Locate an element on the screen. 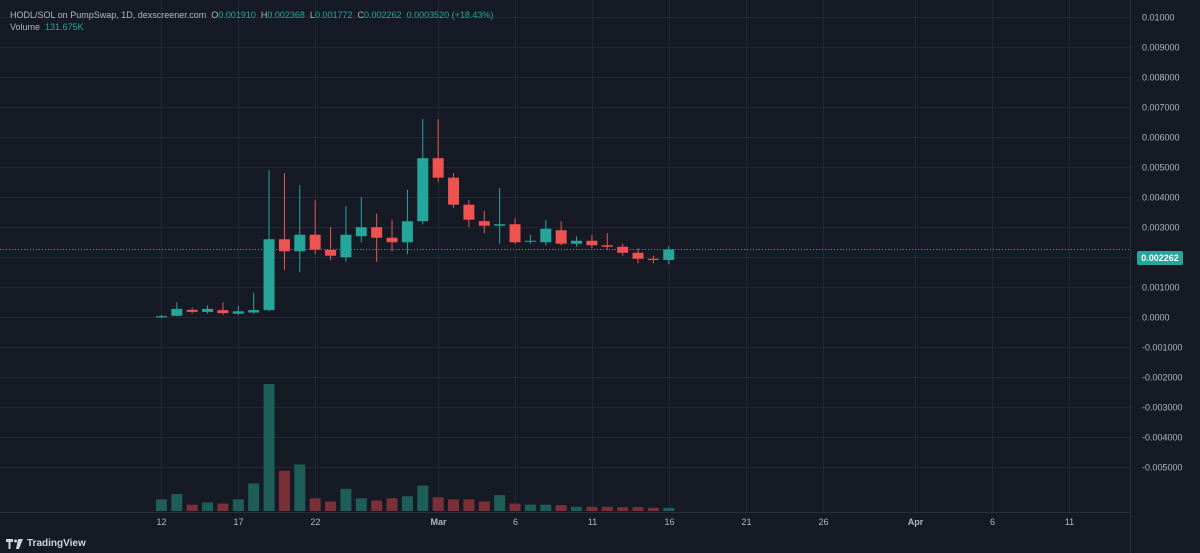  change-value: 0.0003520 (+18.43%) is located at coordinates (450, 15).